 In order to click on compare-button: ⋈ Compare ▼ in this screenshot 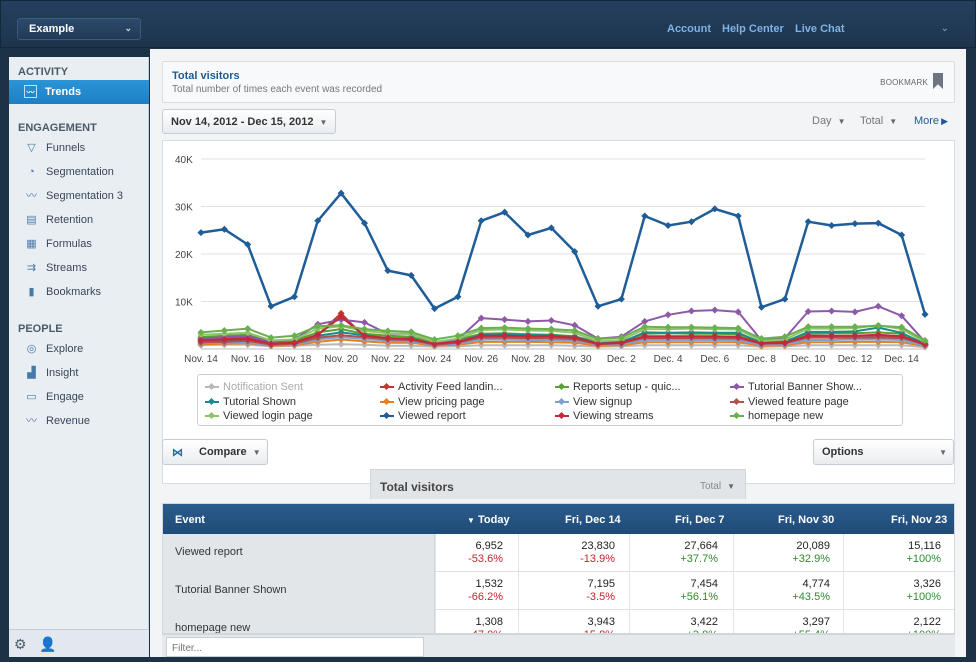, I will do `click(215, 452)`.